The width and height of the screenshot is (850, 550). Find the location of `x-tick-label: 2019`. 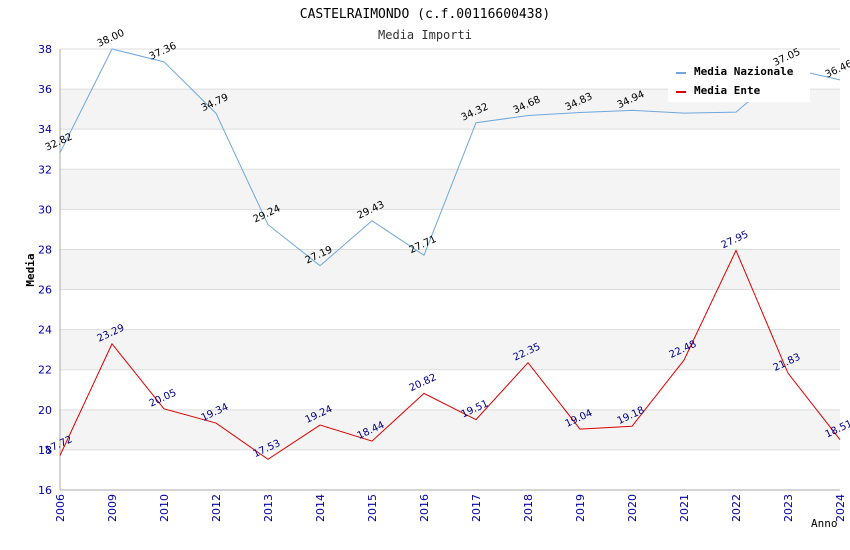

x-tick-label: 2019 is located at coordinates (580, 508).